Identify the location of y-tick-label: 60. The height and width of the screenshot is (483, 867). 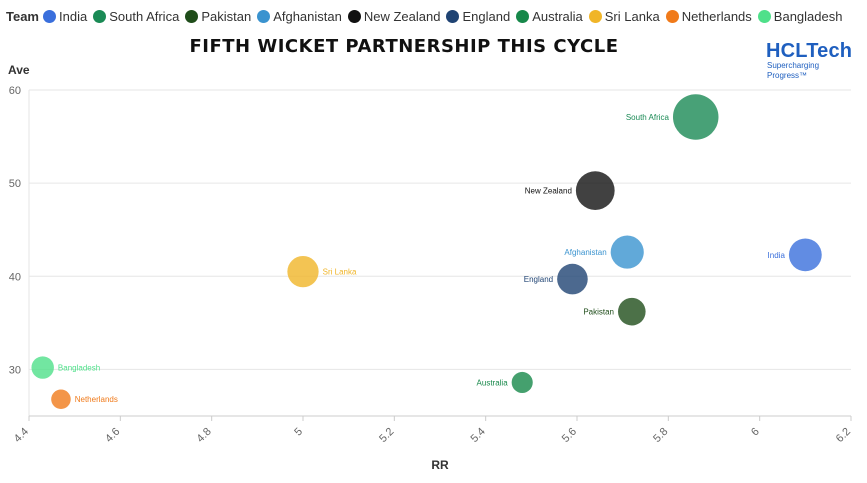
(15, 91).